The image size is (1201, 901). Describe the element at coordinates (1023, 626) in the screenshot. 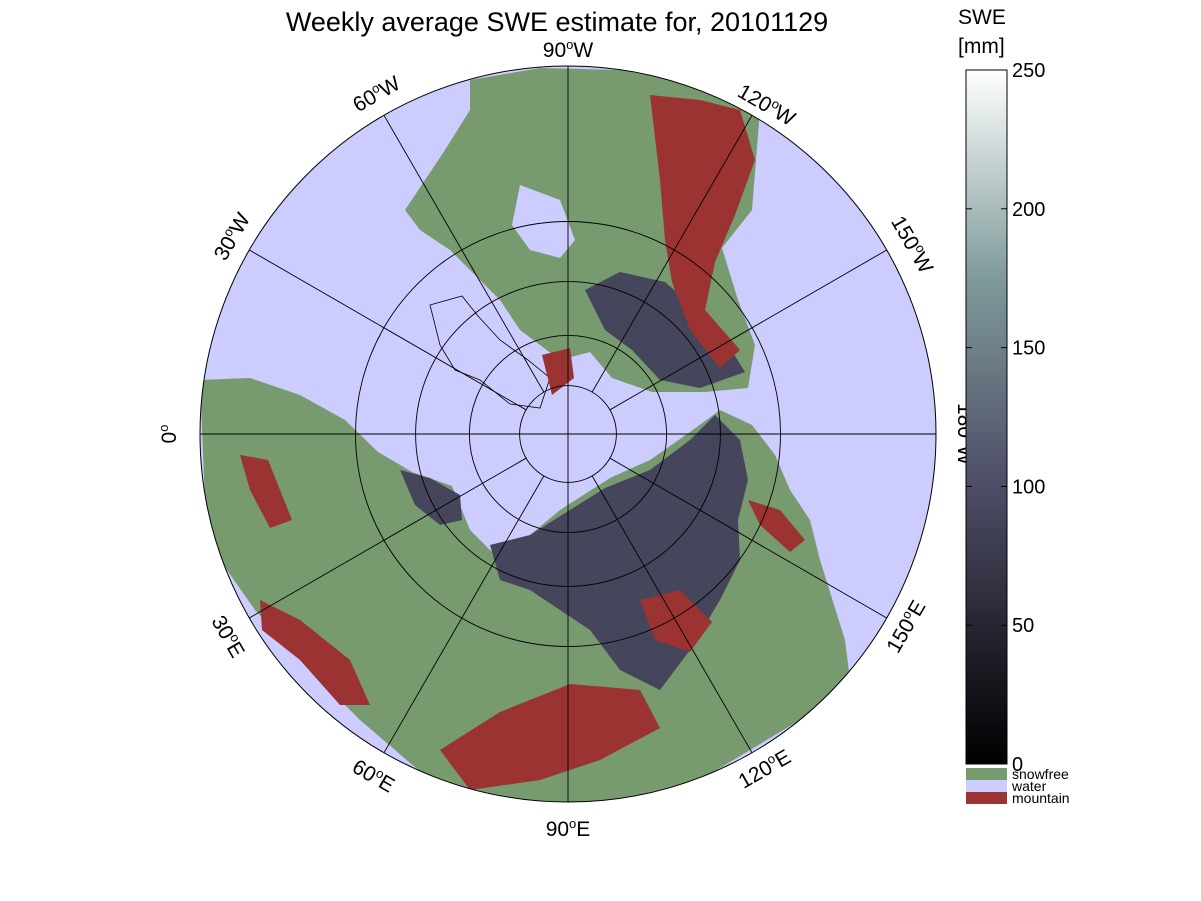

I see `colorbar-tick-label: 50` at that location.